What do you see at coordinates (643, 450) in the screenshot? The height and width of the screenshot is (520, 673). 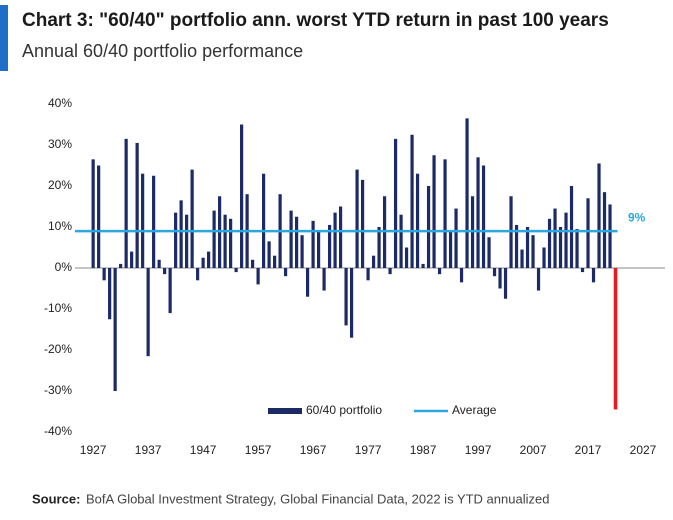 I see `x-tick-label: 2027` at bounding box center [643, 450].